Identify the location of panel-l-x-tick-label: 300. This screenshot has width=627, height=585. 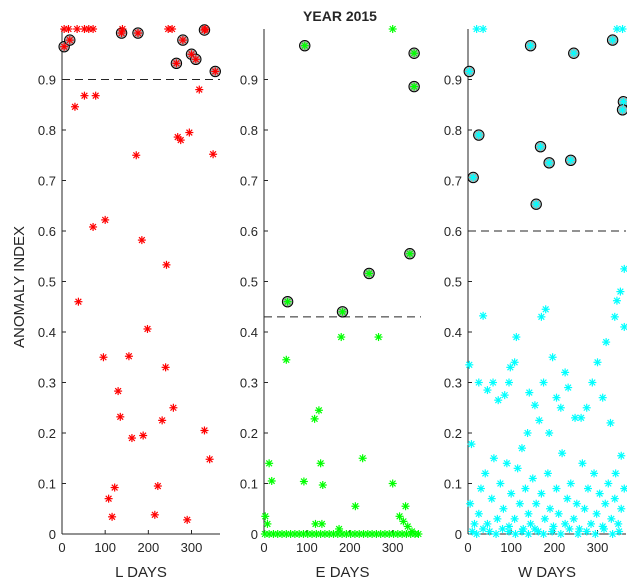
(192, 547).